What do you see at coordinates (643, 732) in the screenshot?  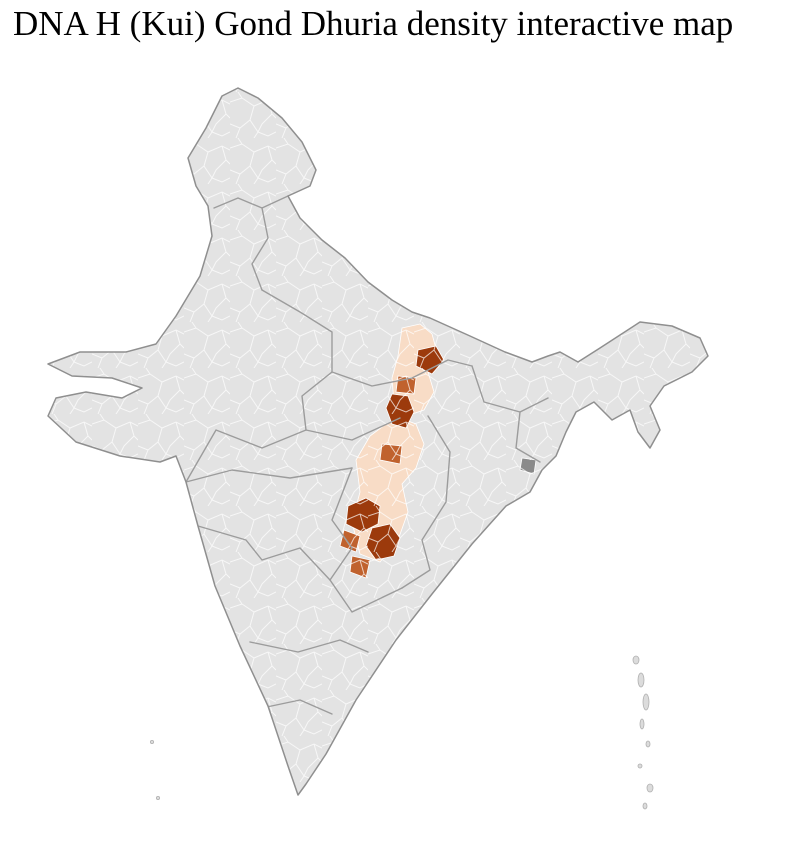 I see `andaman-islands` at bounding box center [643, 732].